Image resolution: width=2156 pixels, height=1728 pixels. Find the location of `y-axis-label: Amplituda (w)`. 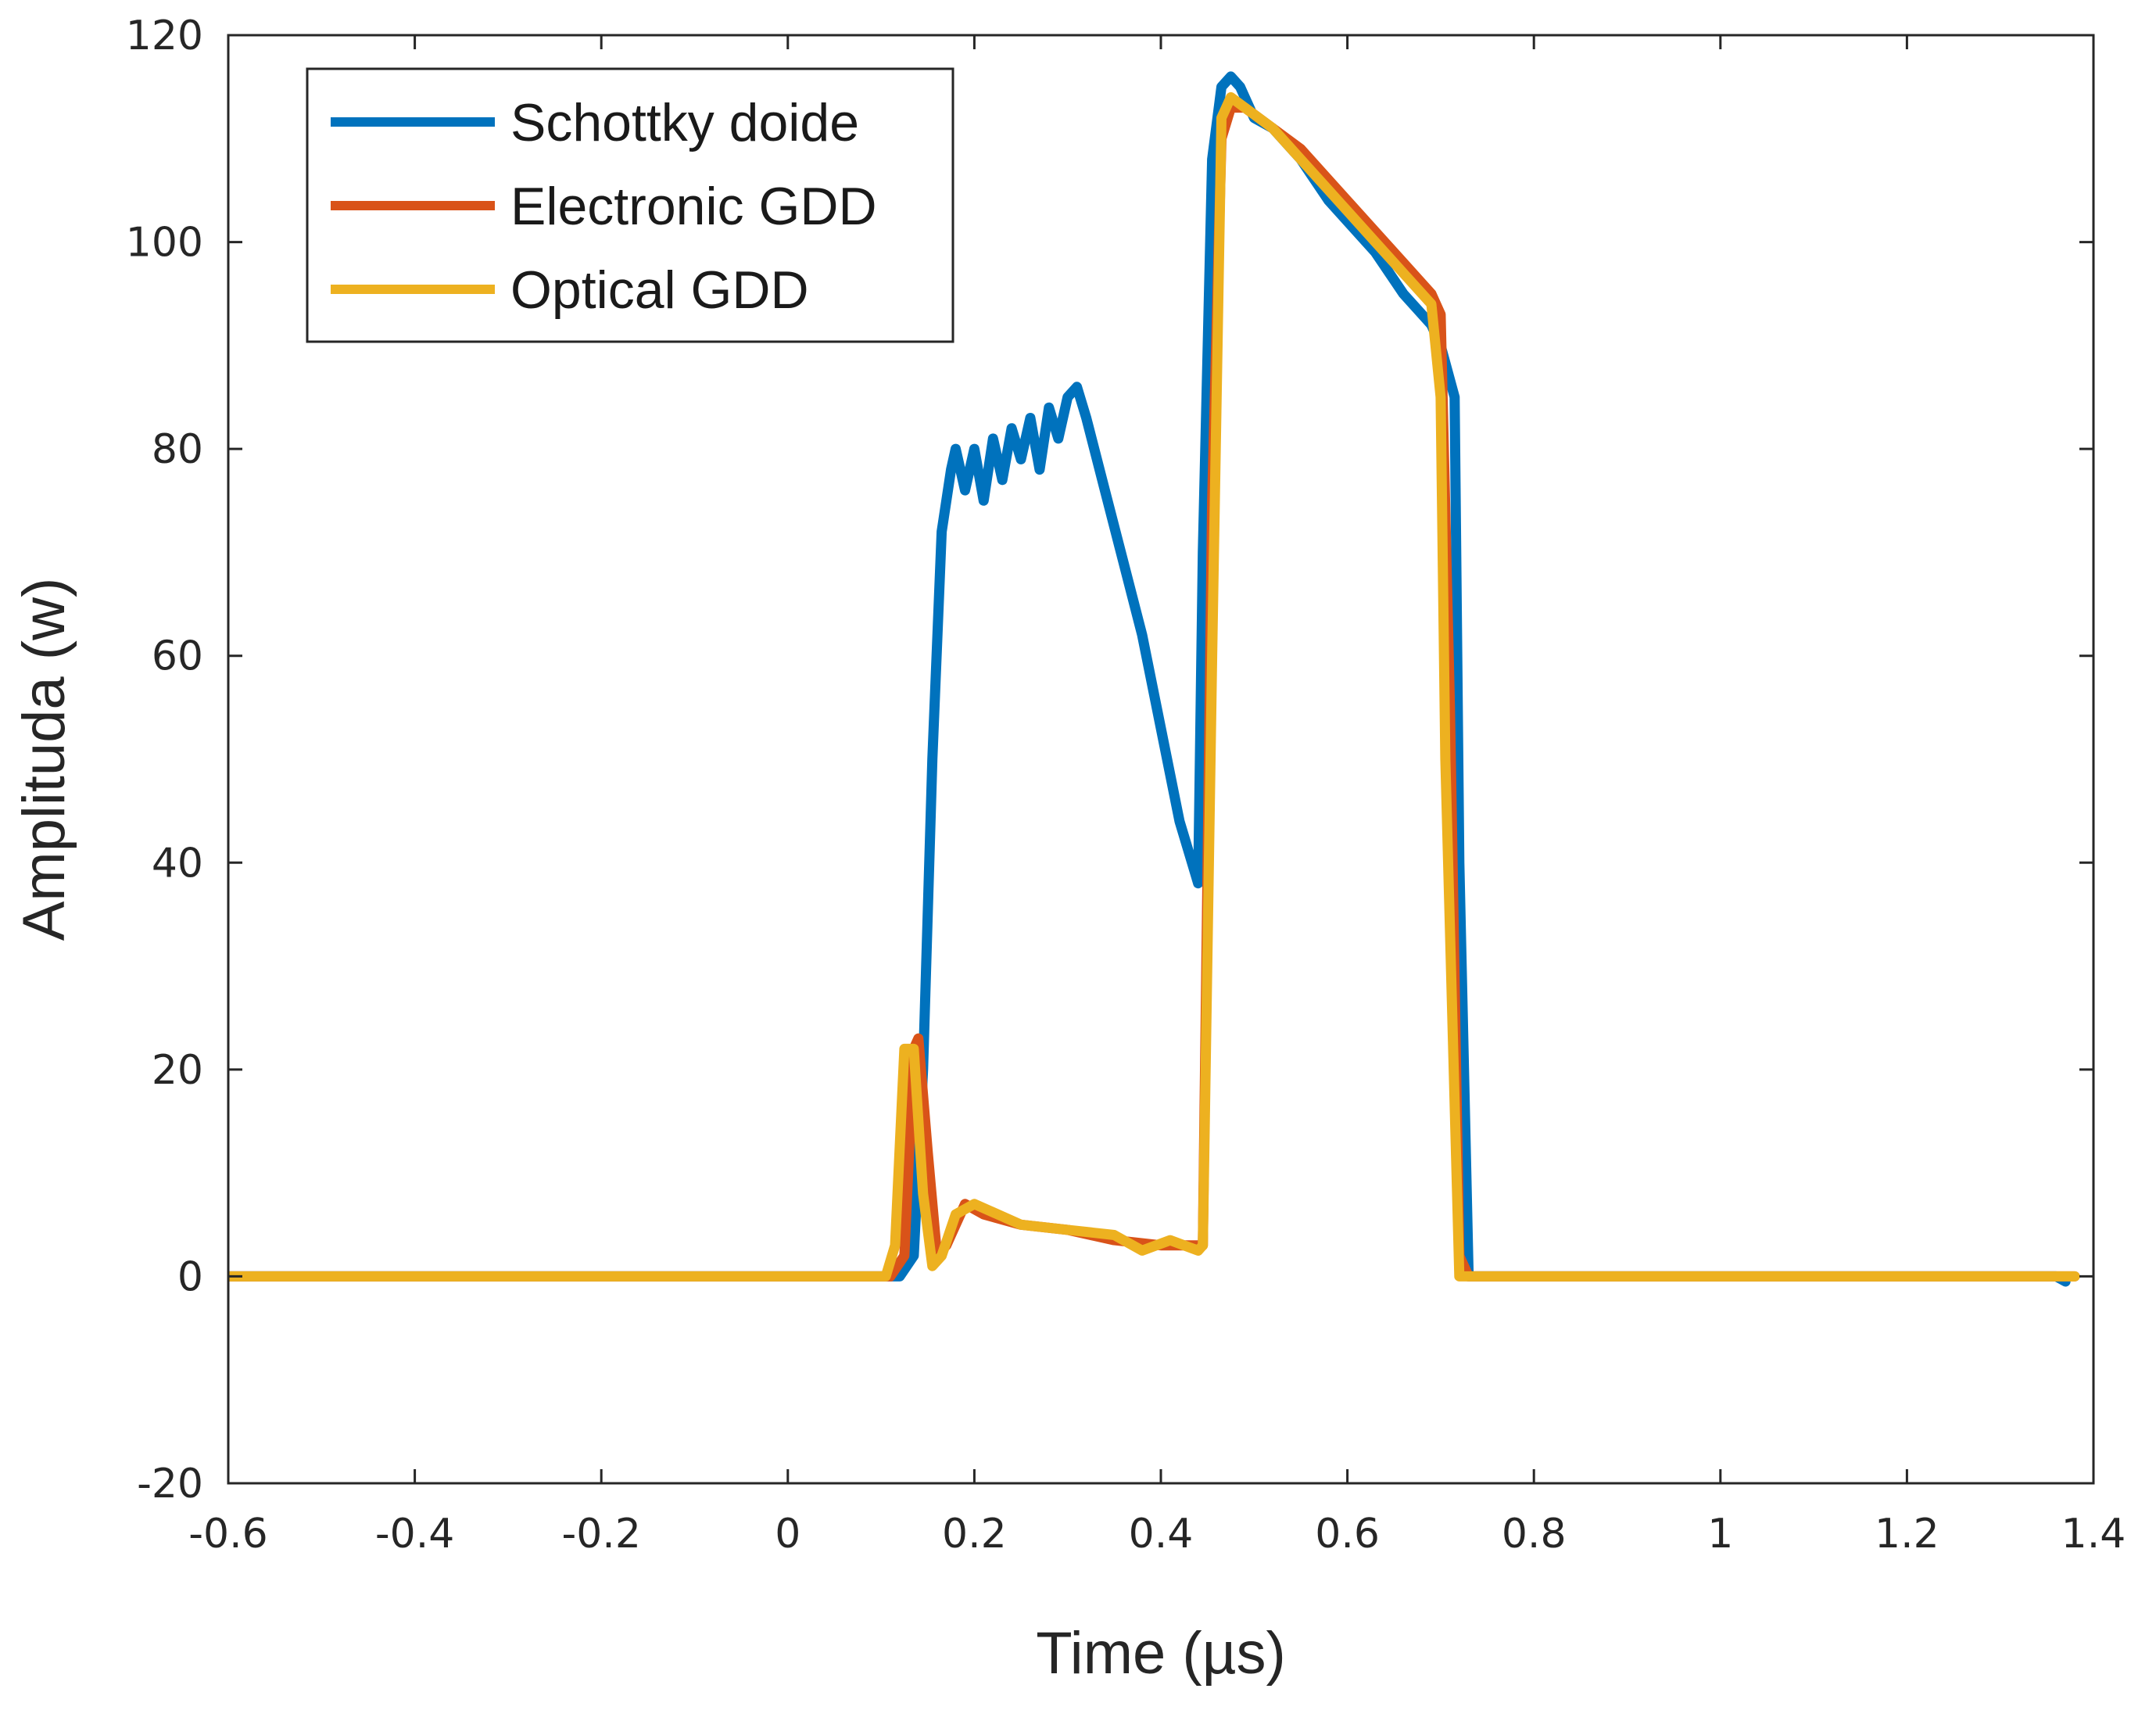

y-axis-label: Amplituda (w) is located at coordinates (44, 759).